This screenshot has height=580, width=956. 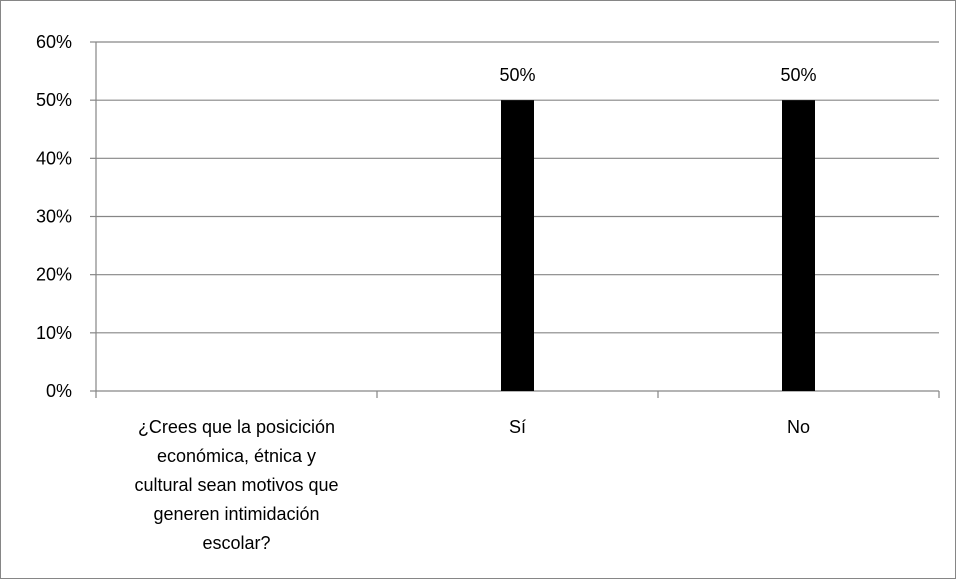 I want to click on y-tick-label: 10%, so click(x=54, y=333).